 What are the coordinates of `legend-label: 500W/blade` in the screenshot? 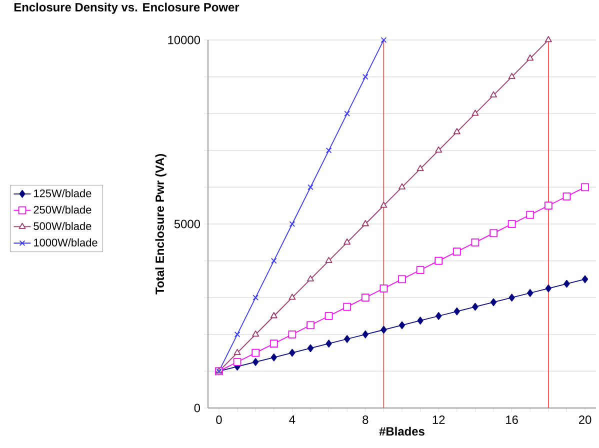 It's located at (63, 226).